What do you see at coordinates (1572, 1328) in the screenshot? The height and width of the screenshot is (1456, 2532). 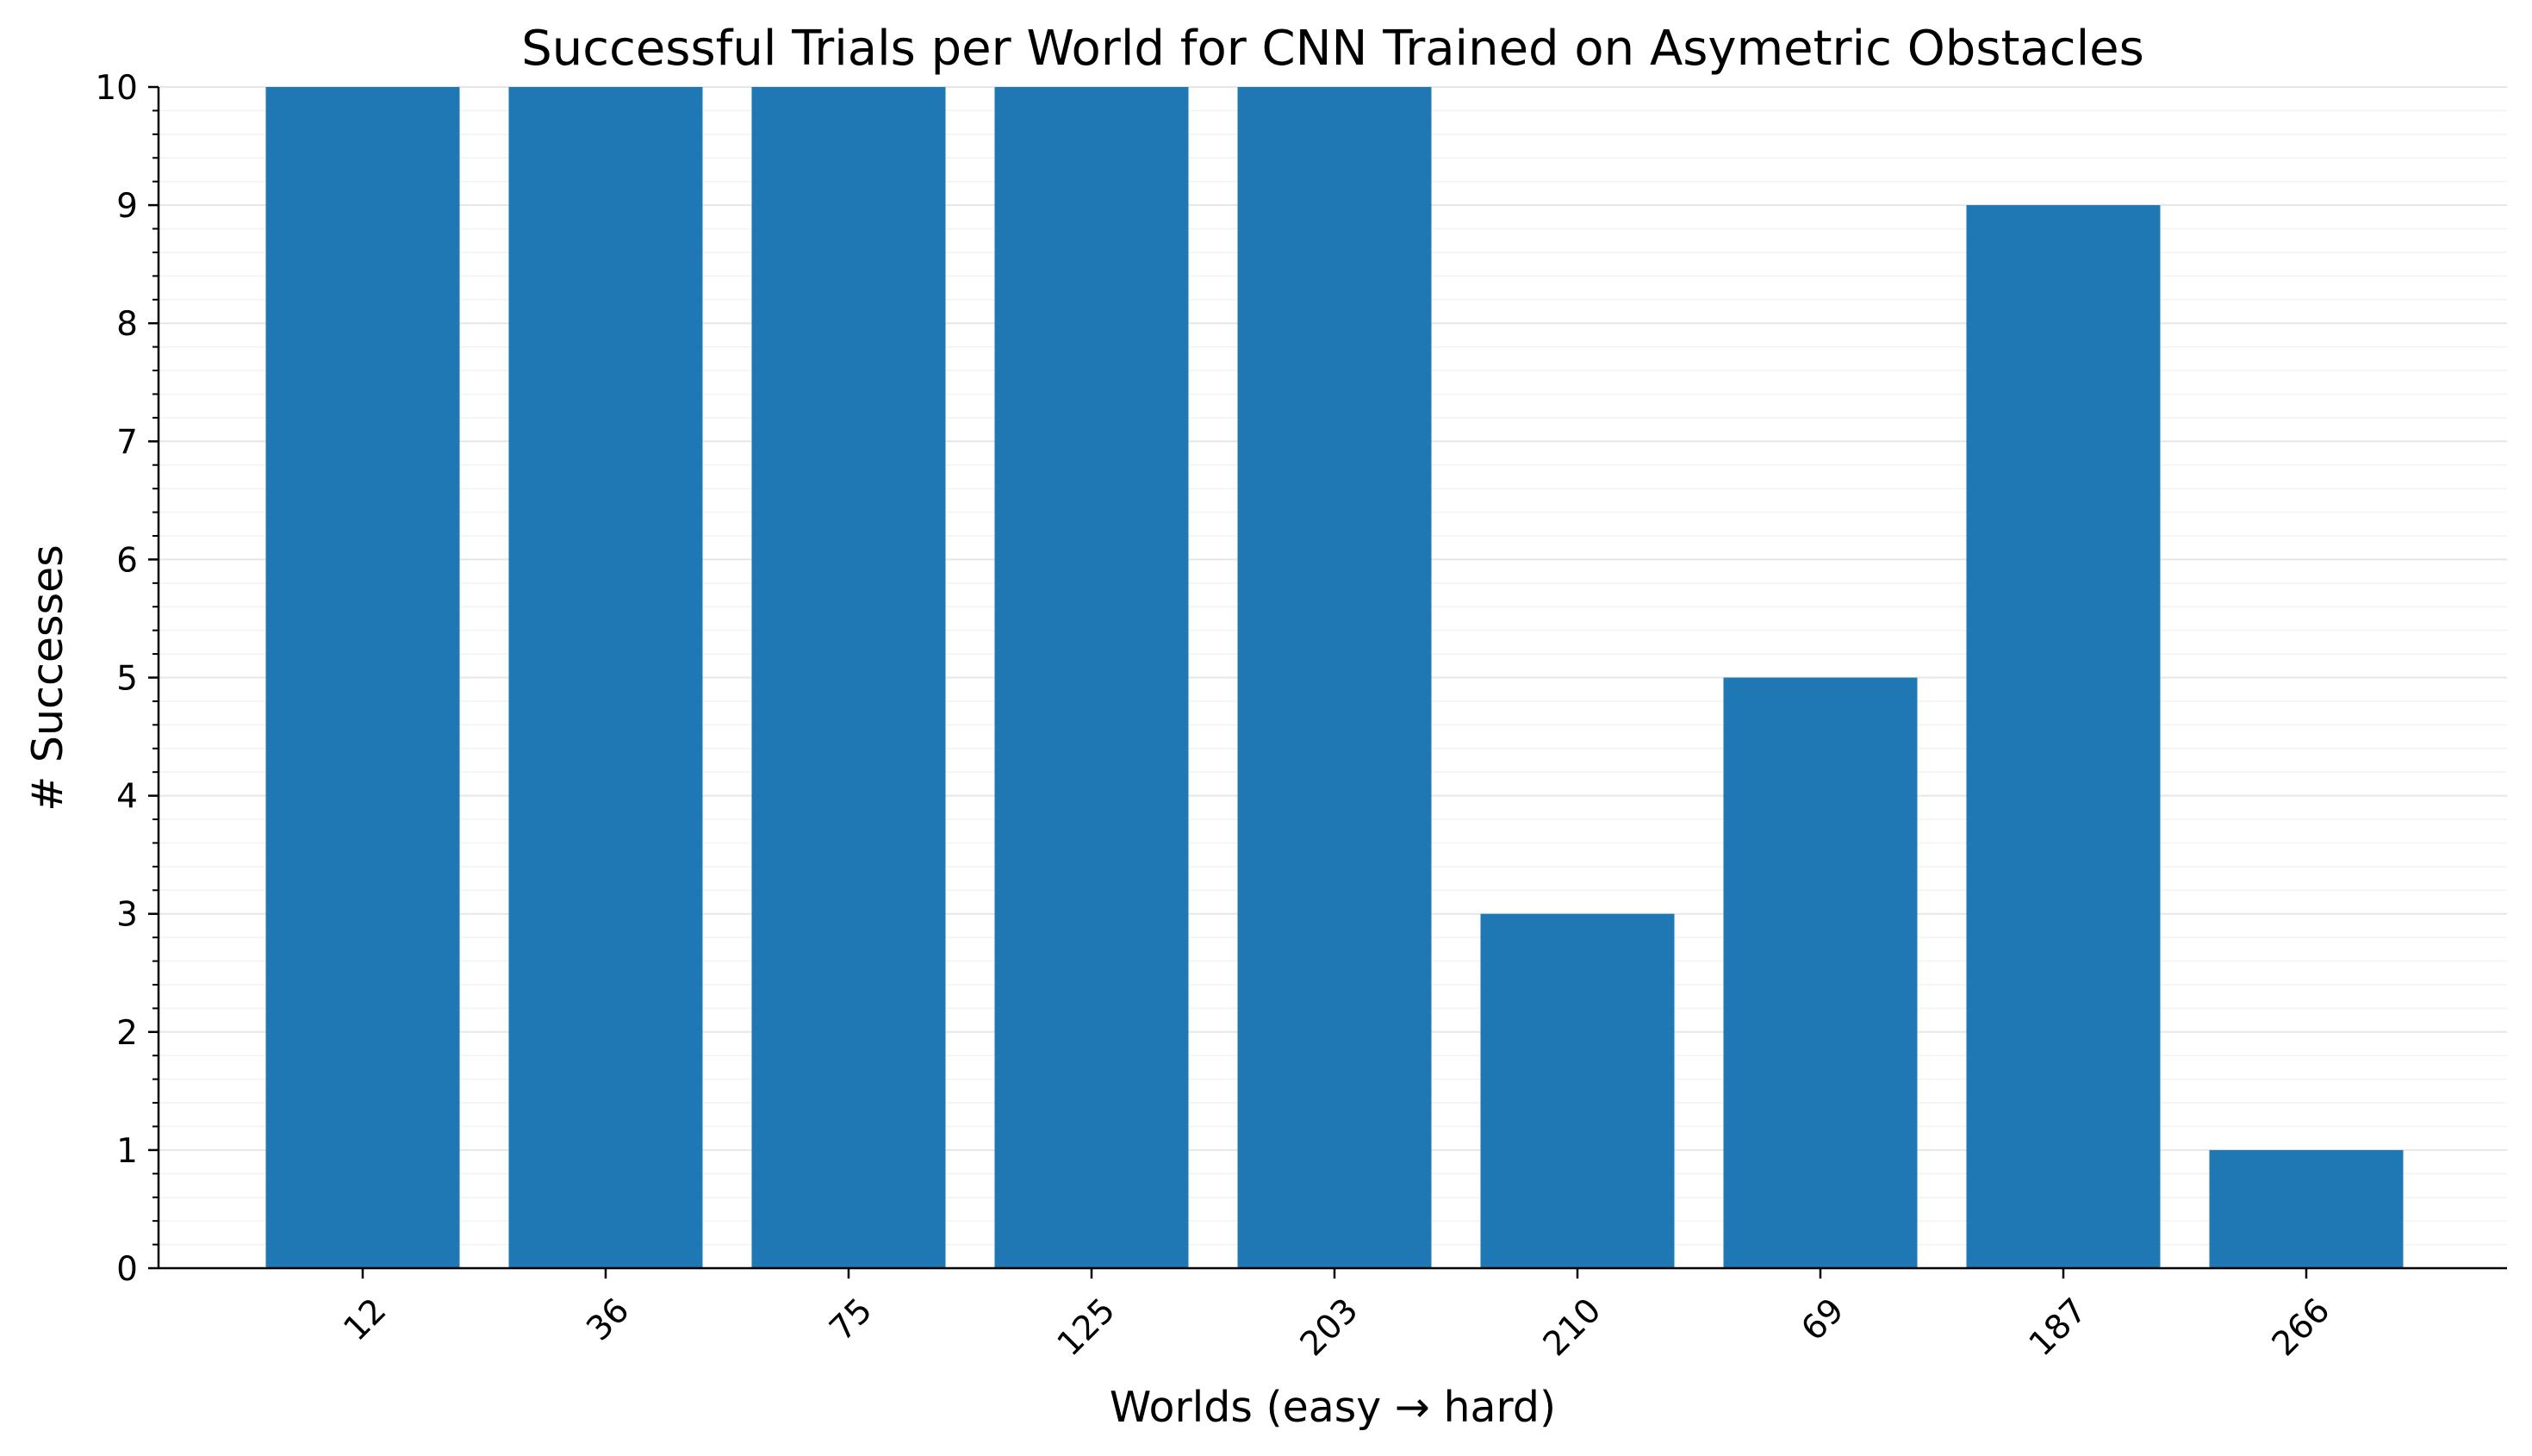 I see `x-tick-label: 210` at bounding box center [1572, 1328].